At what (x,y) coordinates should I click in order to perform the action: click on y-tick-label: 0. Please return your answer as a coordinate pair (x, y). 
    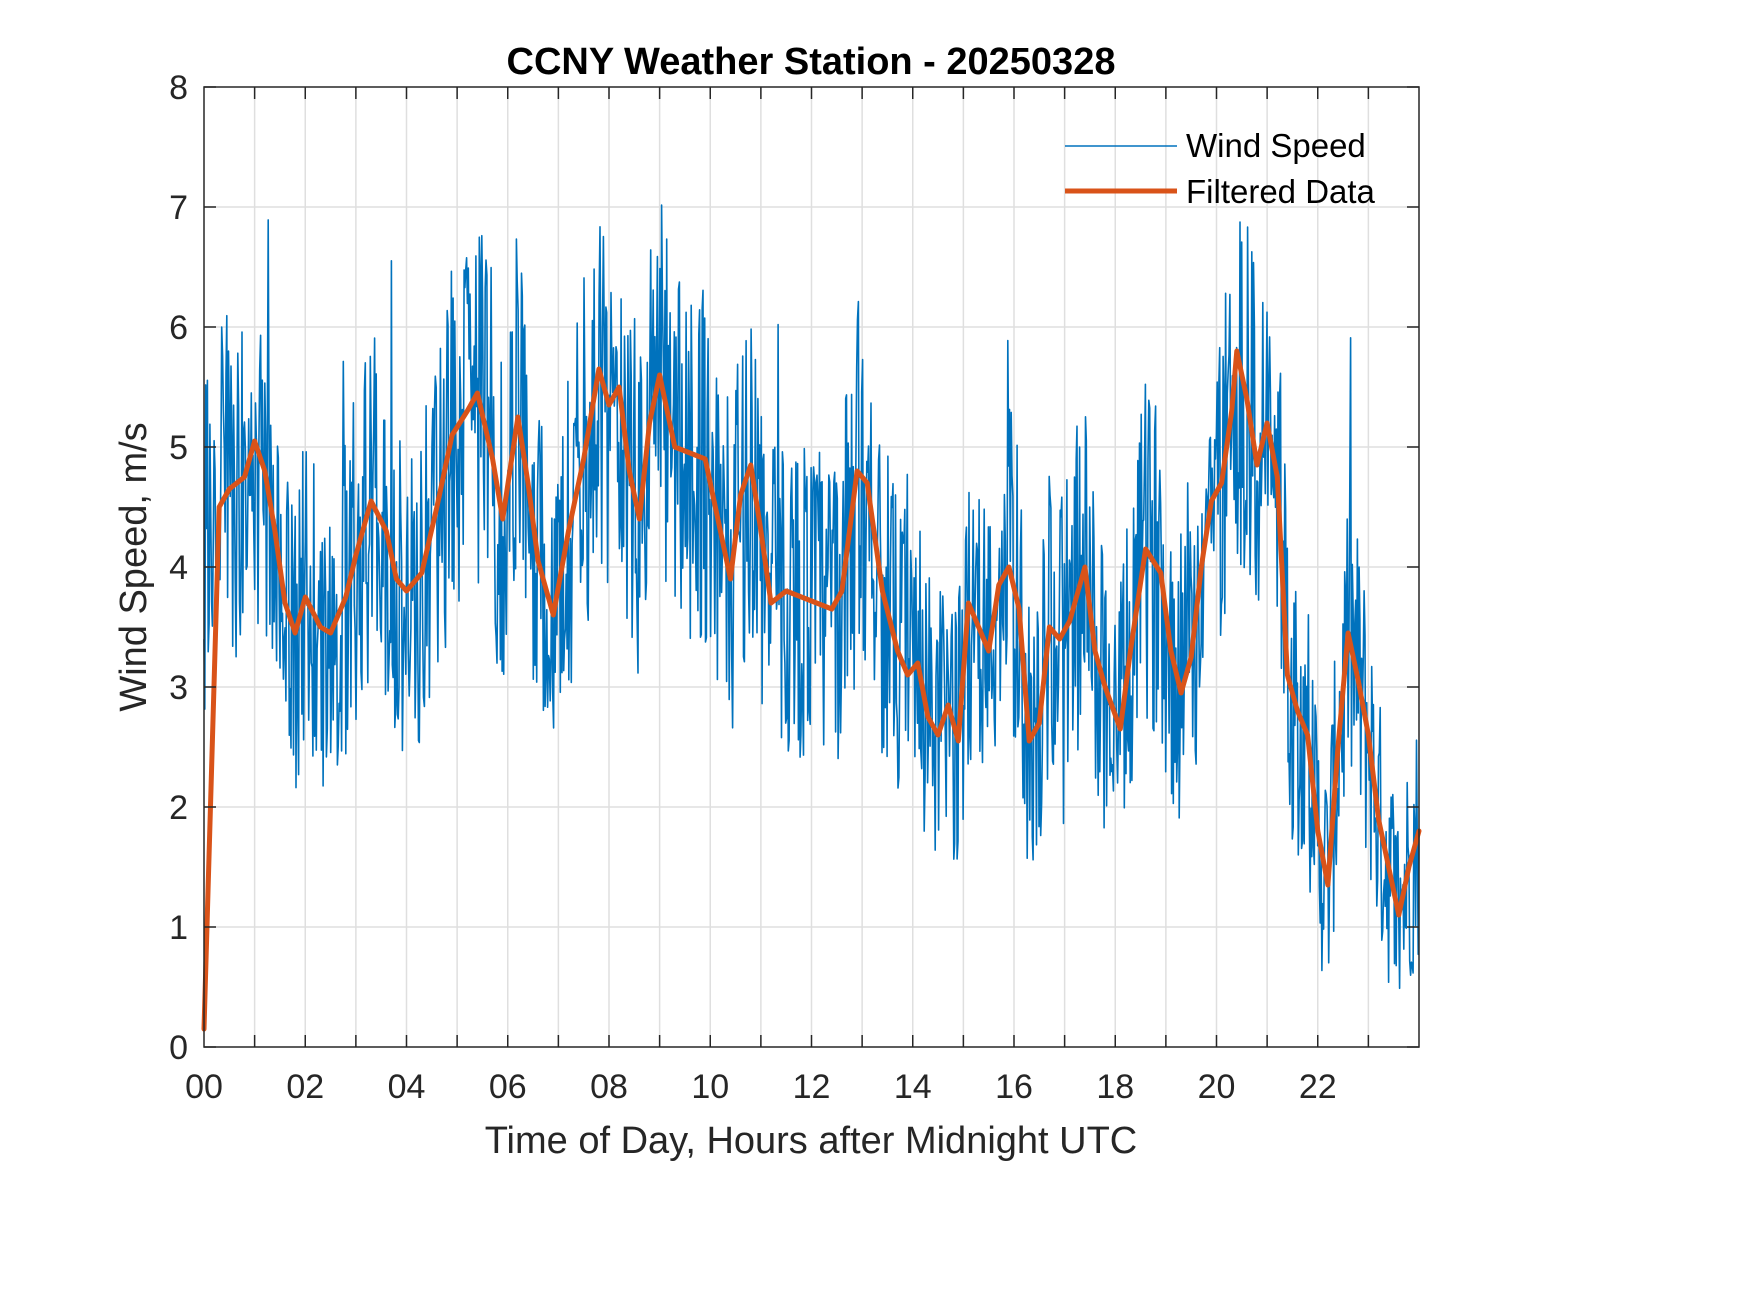
    Looking at the image, I should click on (178, 1048).